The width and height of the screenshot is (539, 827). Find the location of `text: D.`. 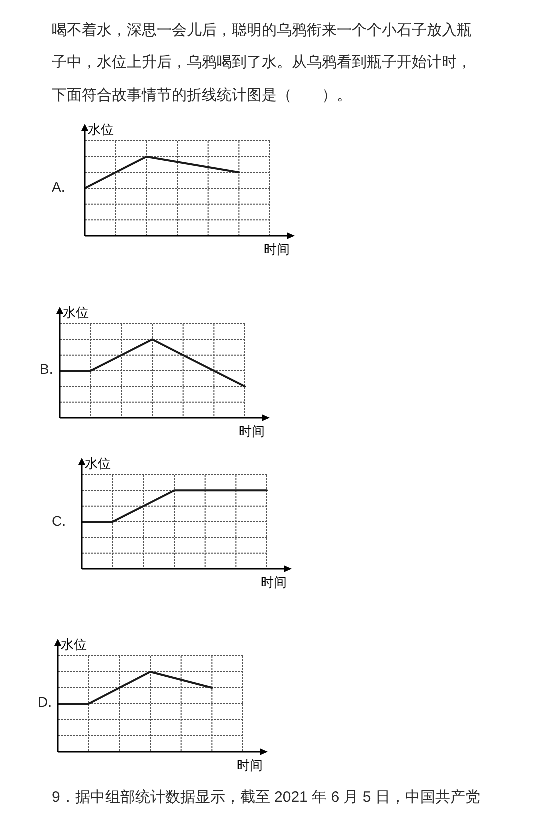

text: D. is located at coordinates (45, 702).